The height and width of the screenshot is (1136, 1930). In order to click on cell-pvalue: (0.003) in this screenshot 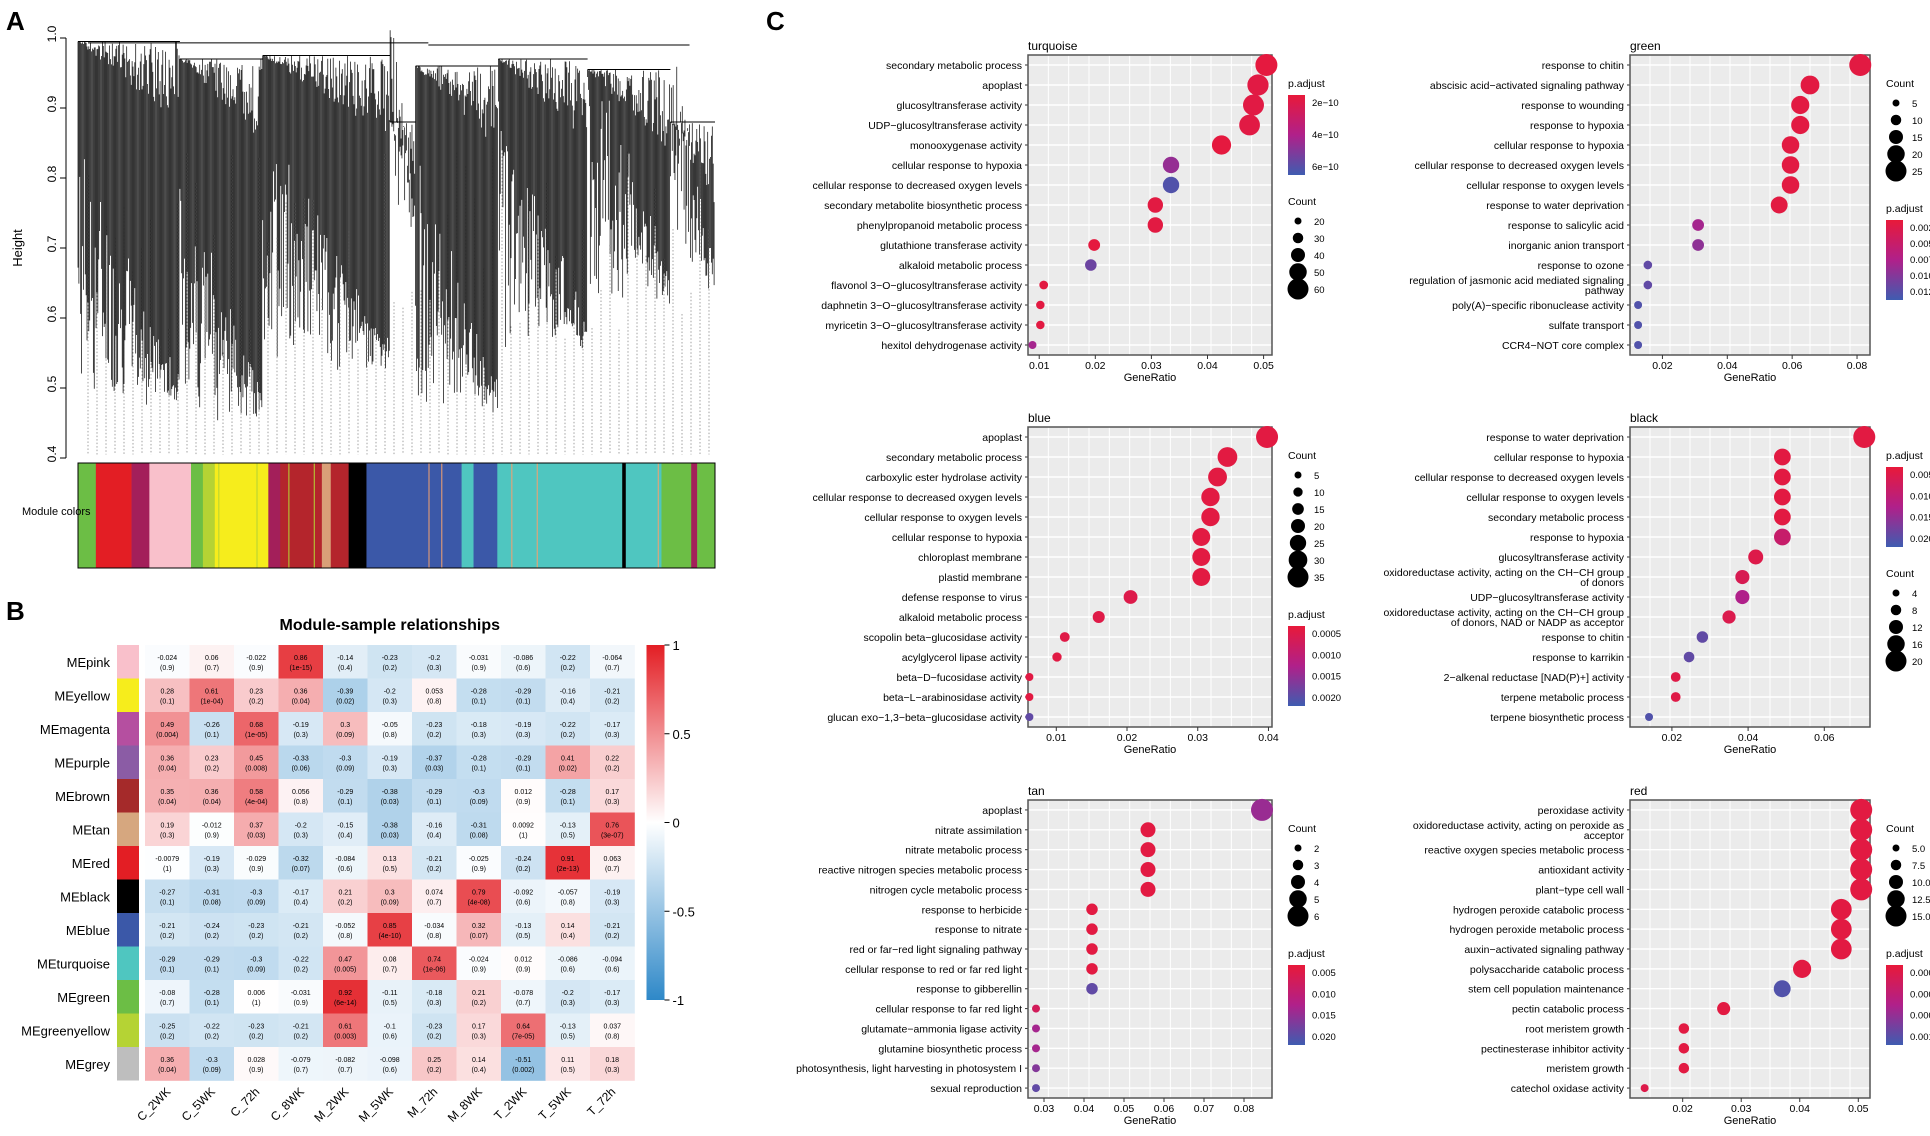, I will do `click(345, 1036)`.